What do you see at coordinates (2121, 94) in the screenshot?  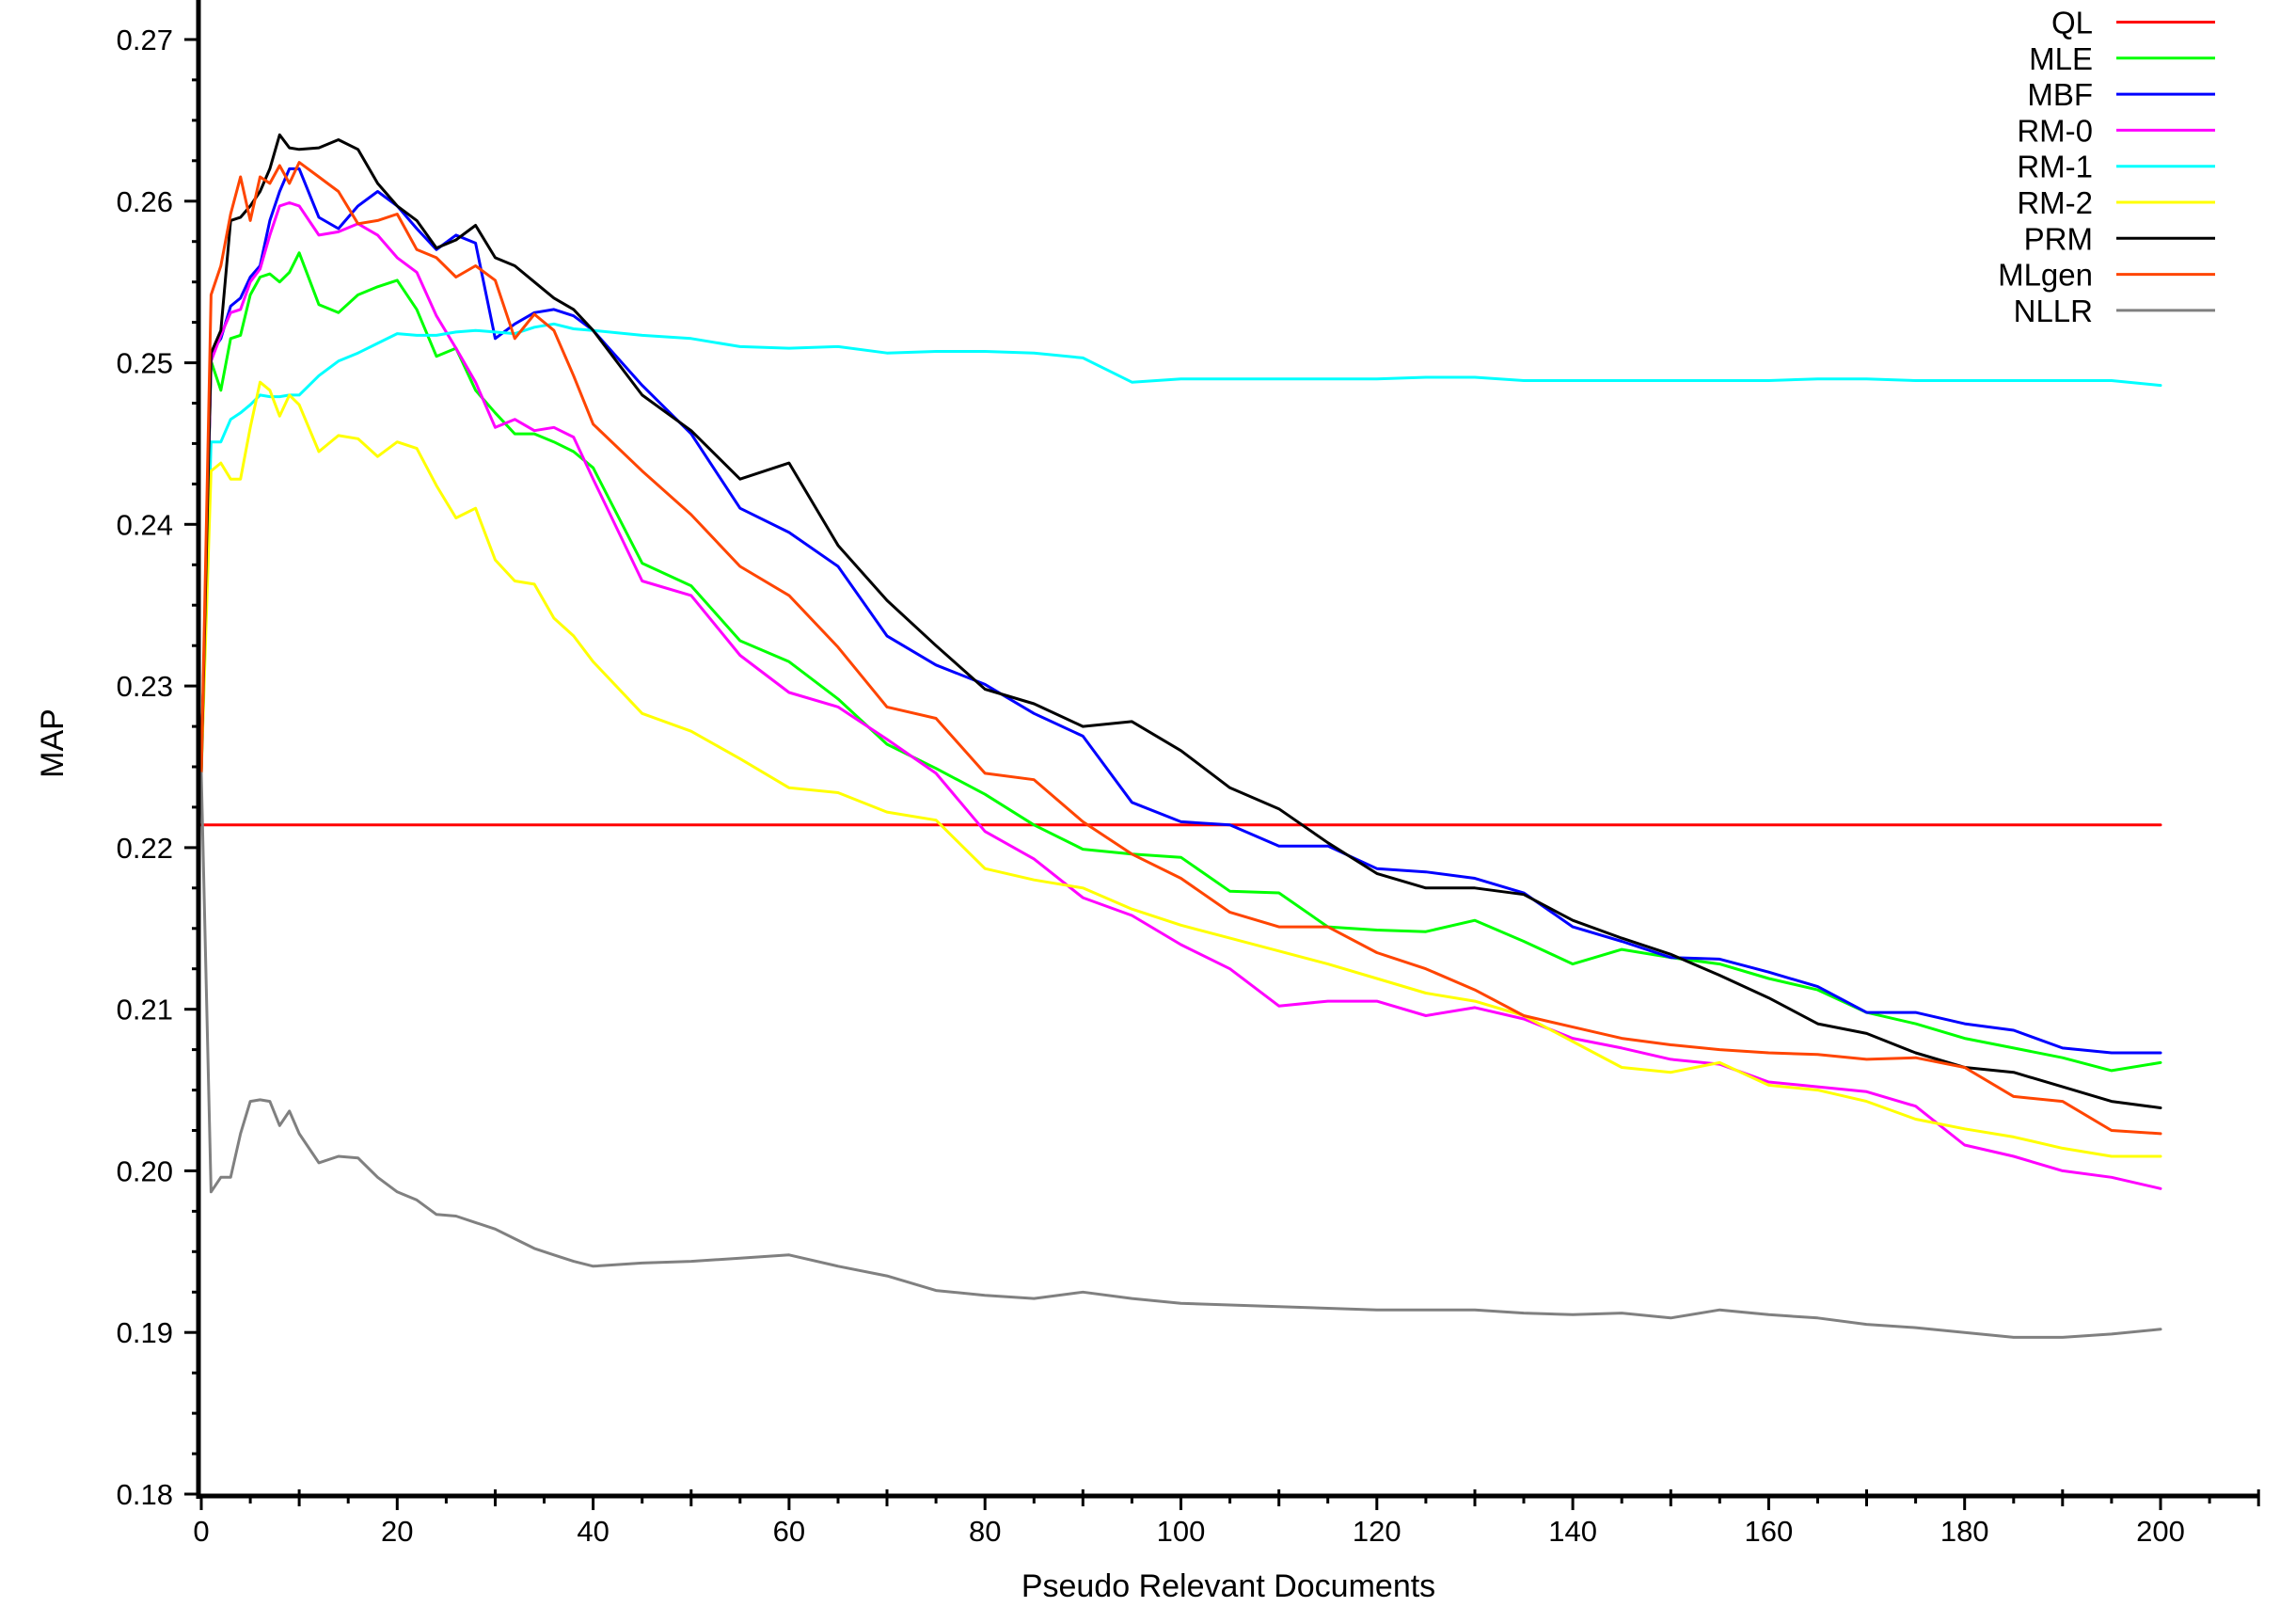 I see `legend-entry-MBF: MBF` at bounding box center [2121, 94].